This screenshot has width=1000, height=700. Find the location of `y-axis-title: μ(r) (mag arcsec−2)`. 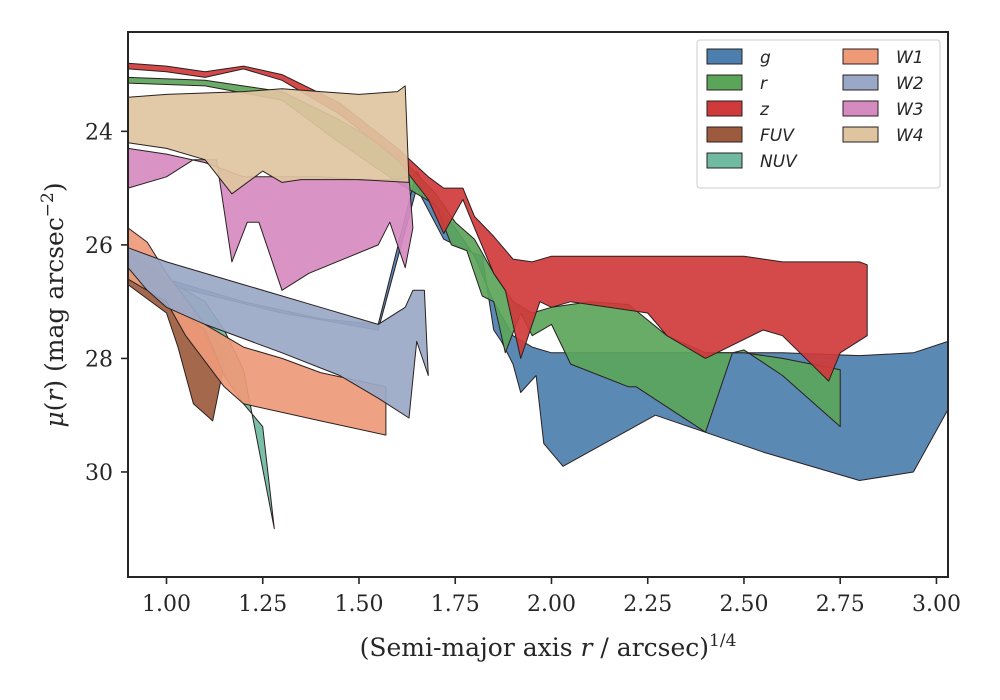

y-axis-title: μ(r) (mag arcsec−2) is located at coordinates (53, 304).